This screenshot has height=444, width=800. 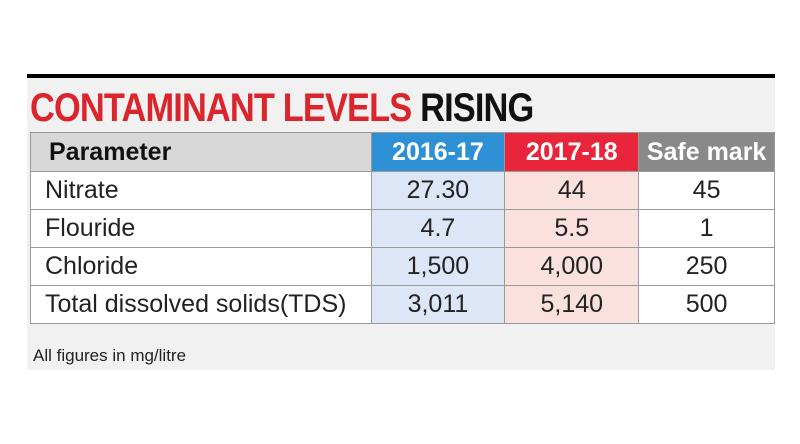 What do you see at coordinates (706, 266) in the screenshot?
I see `cell-safe-mark: 250` at bounding box center [706, 266].